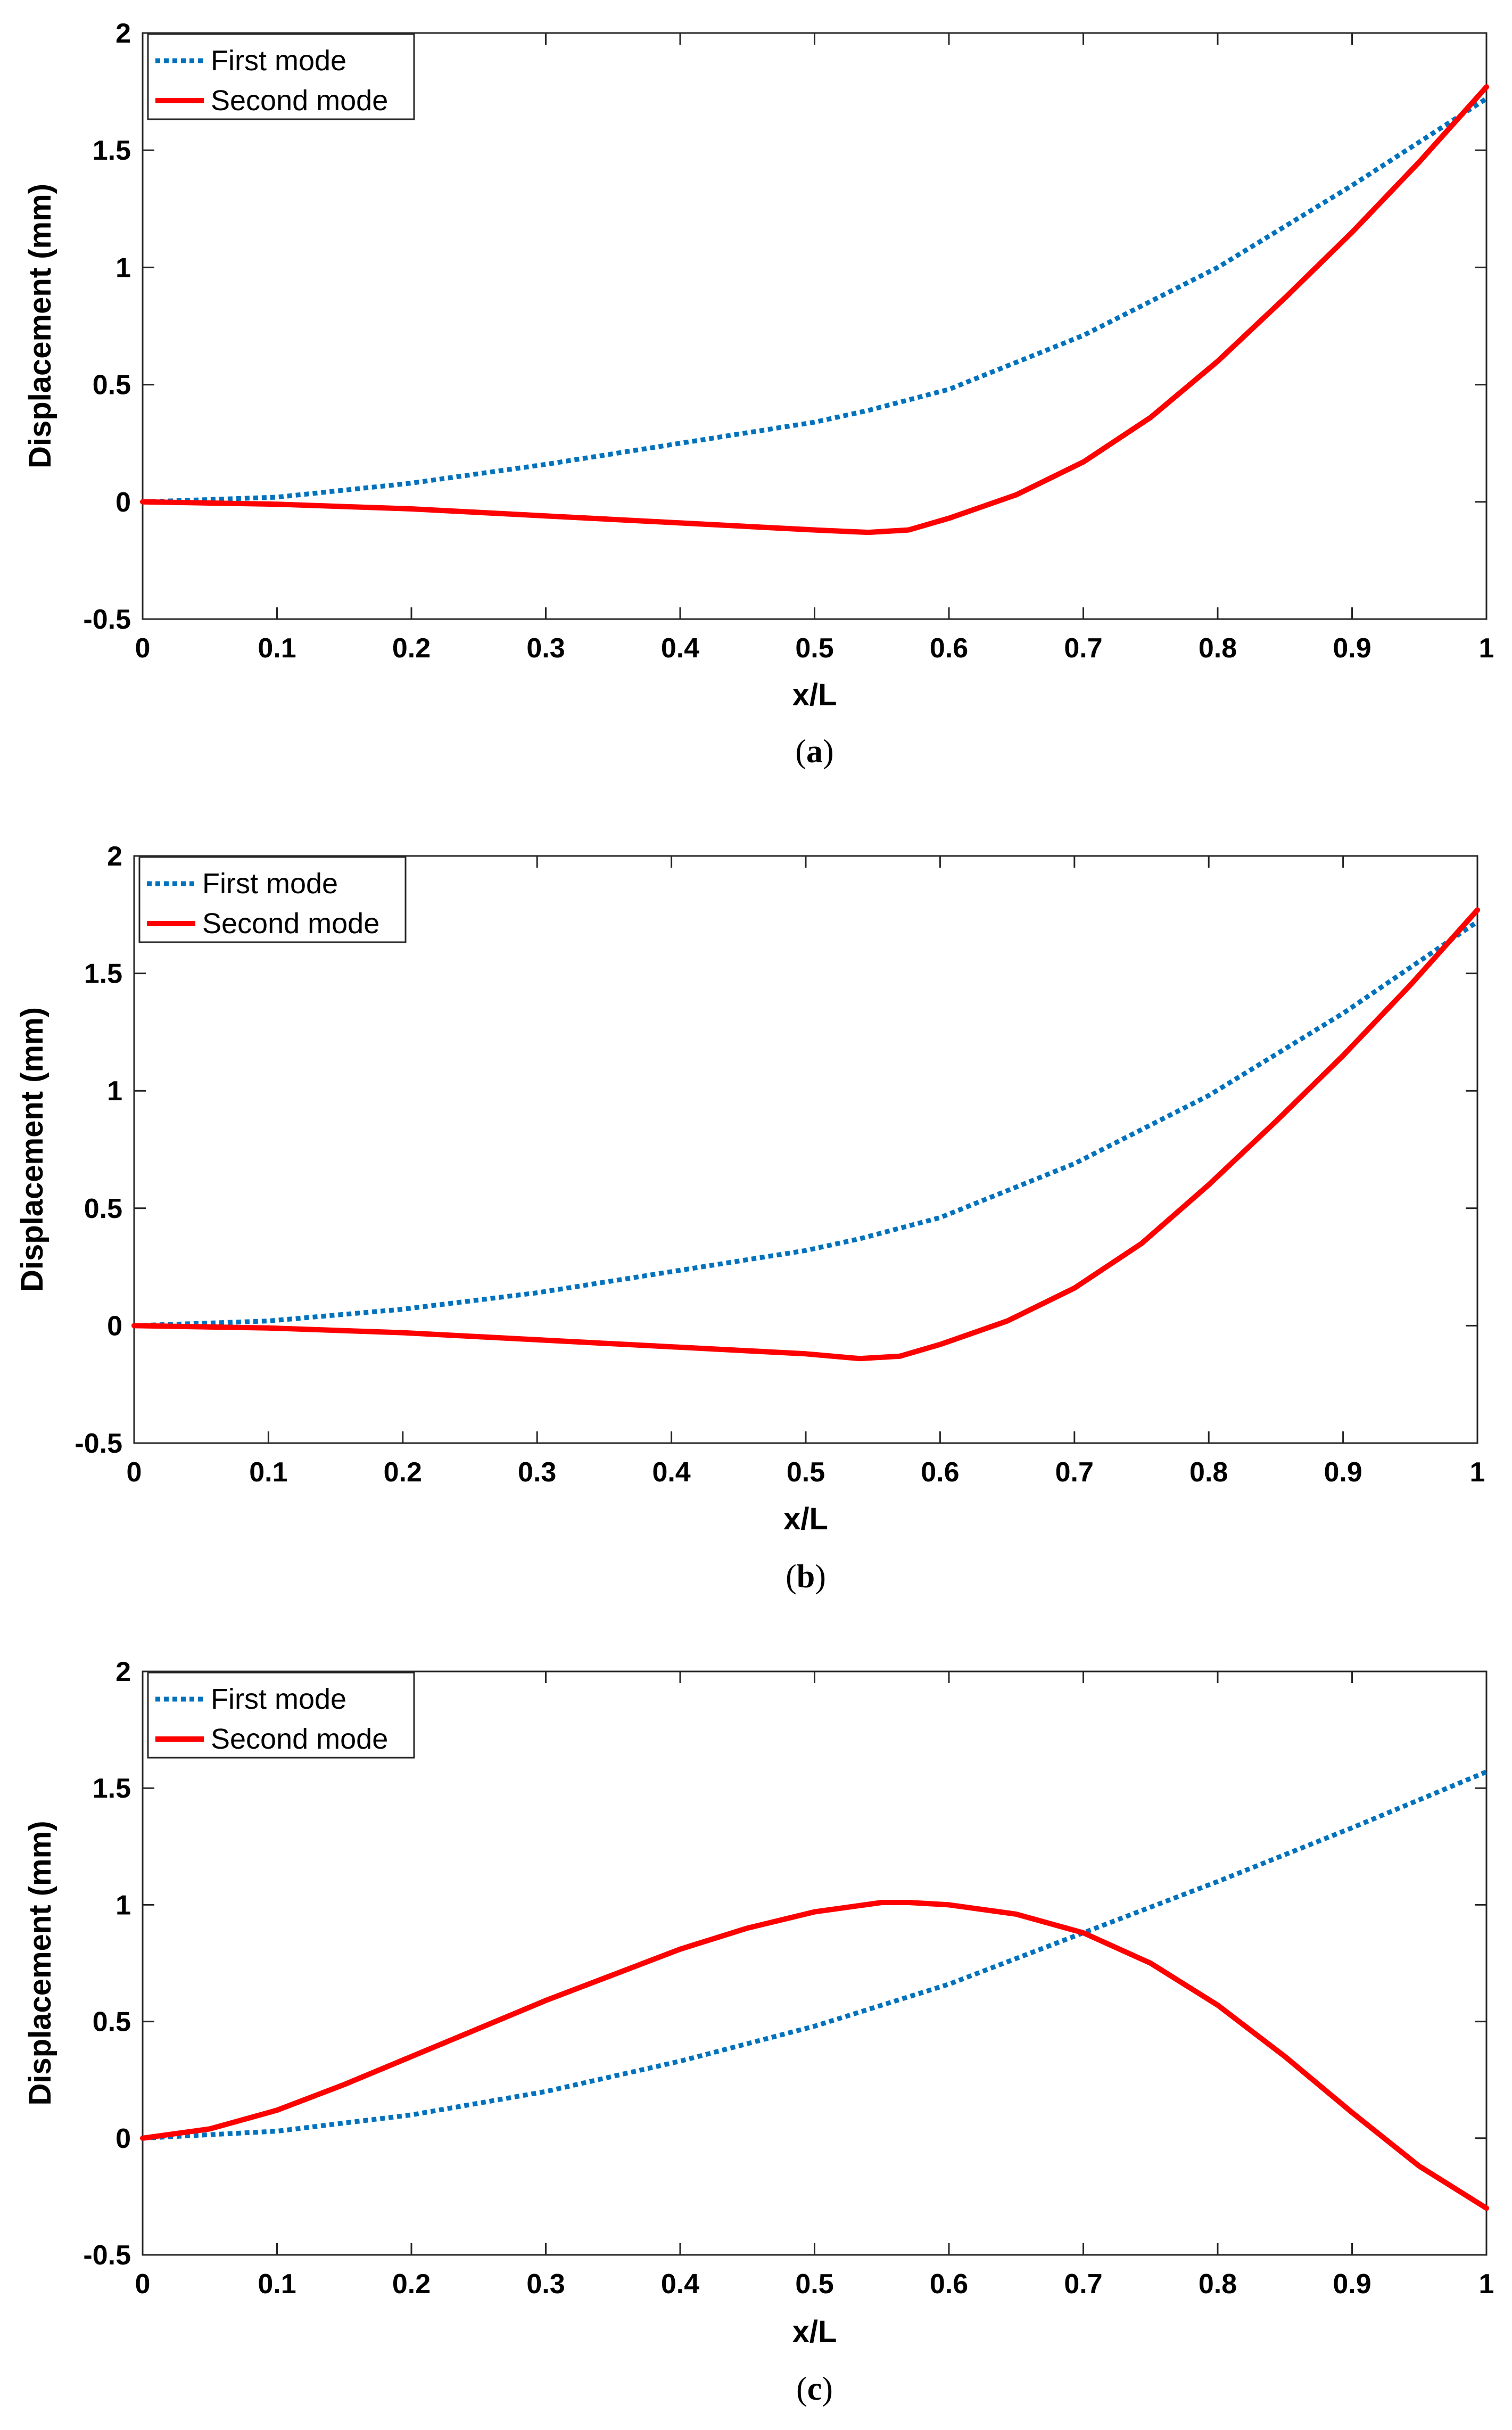  I want to click on caption-letter: a, so click(815, 752).